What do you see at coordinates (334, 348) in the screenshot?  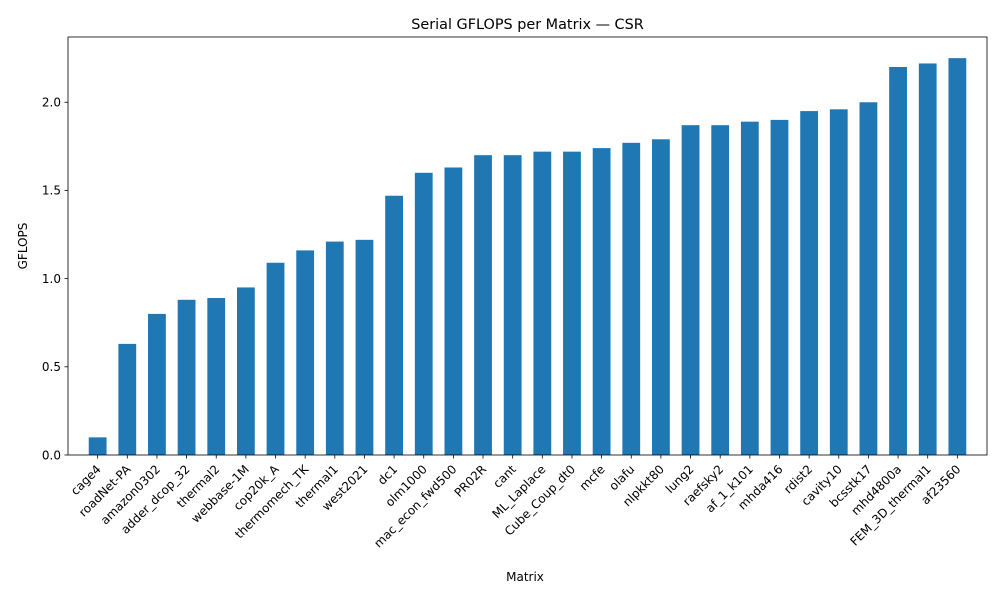 I see `bar-thermal1` at bounding box center [334, 348].